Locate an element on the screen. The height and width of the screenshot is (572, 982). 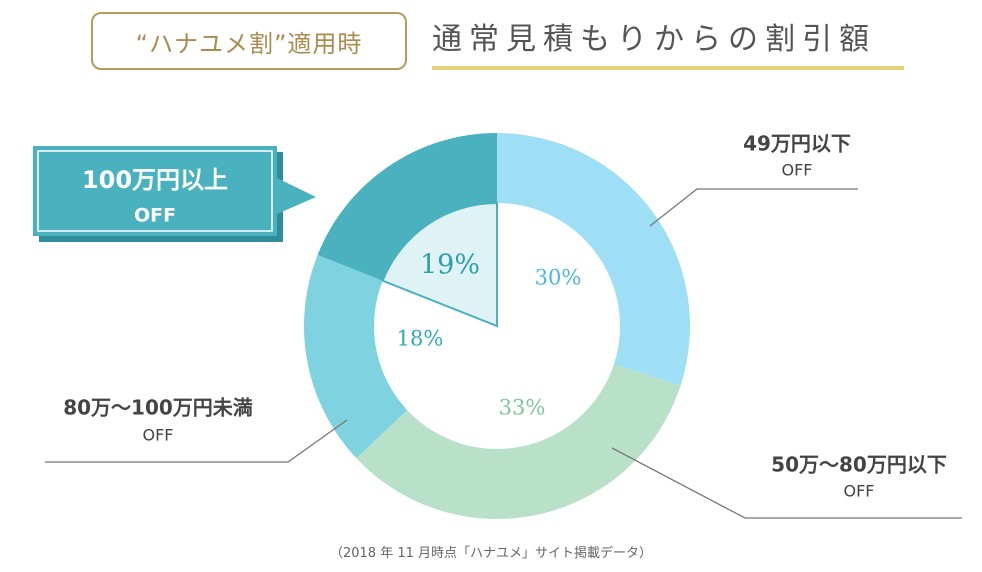
category-label-2: 50万〜80万円以下 is located at coordinates (859, 465).